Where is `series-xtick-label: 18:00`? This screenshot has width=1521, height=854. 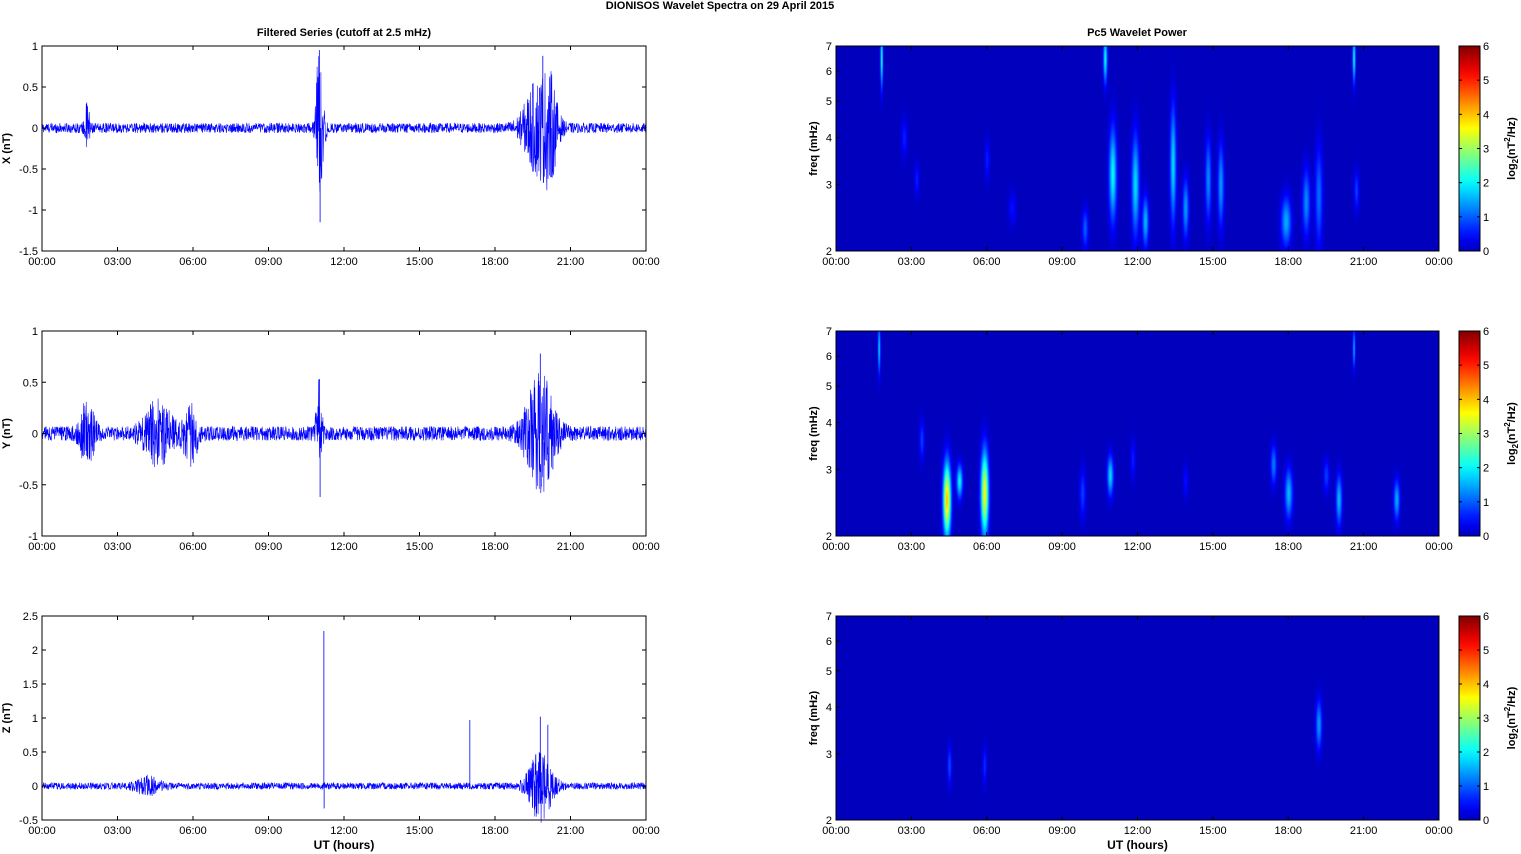
series-xtick-label: 18:00 is located at coordinates (495, 262).